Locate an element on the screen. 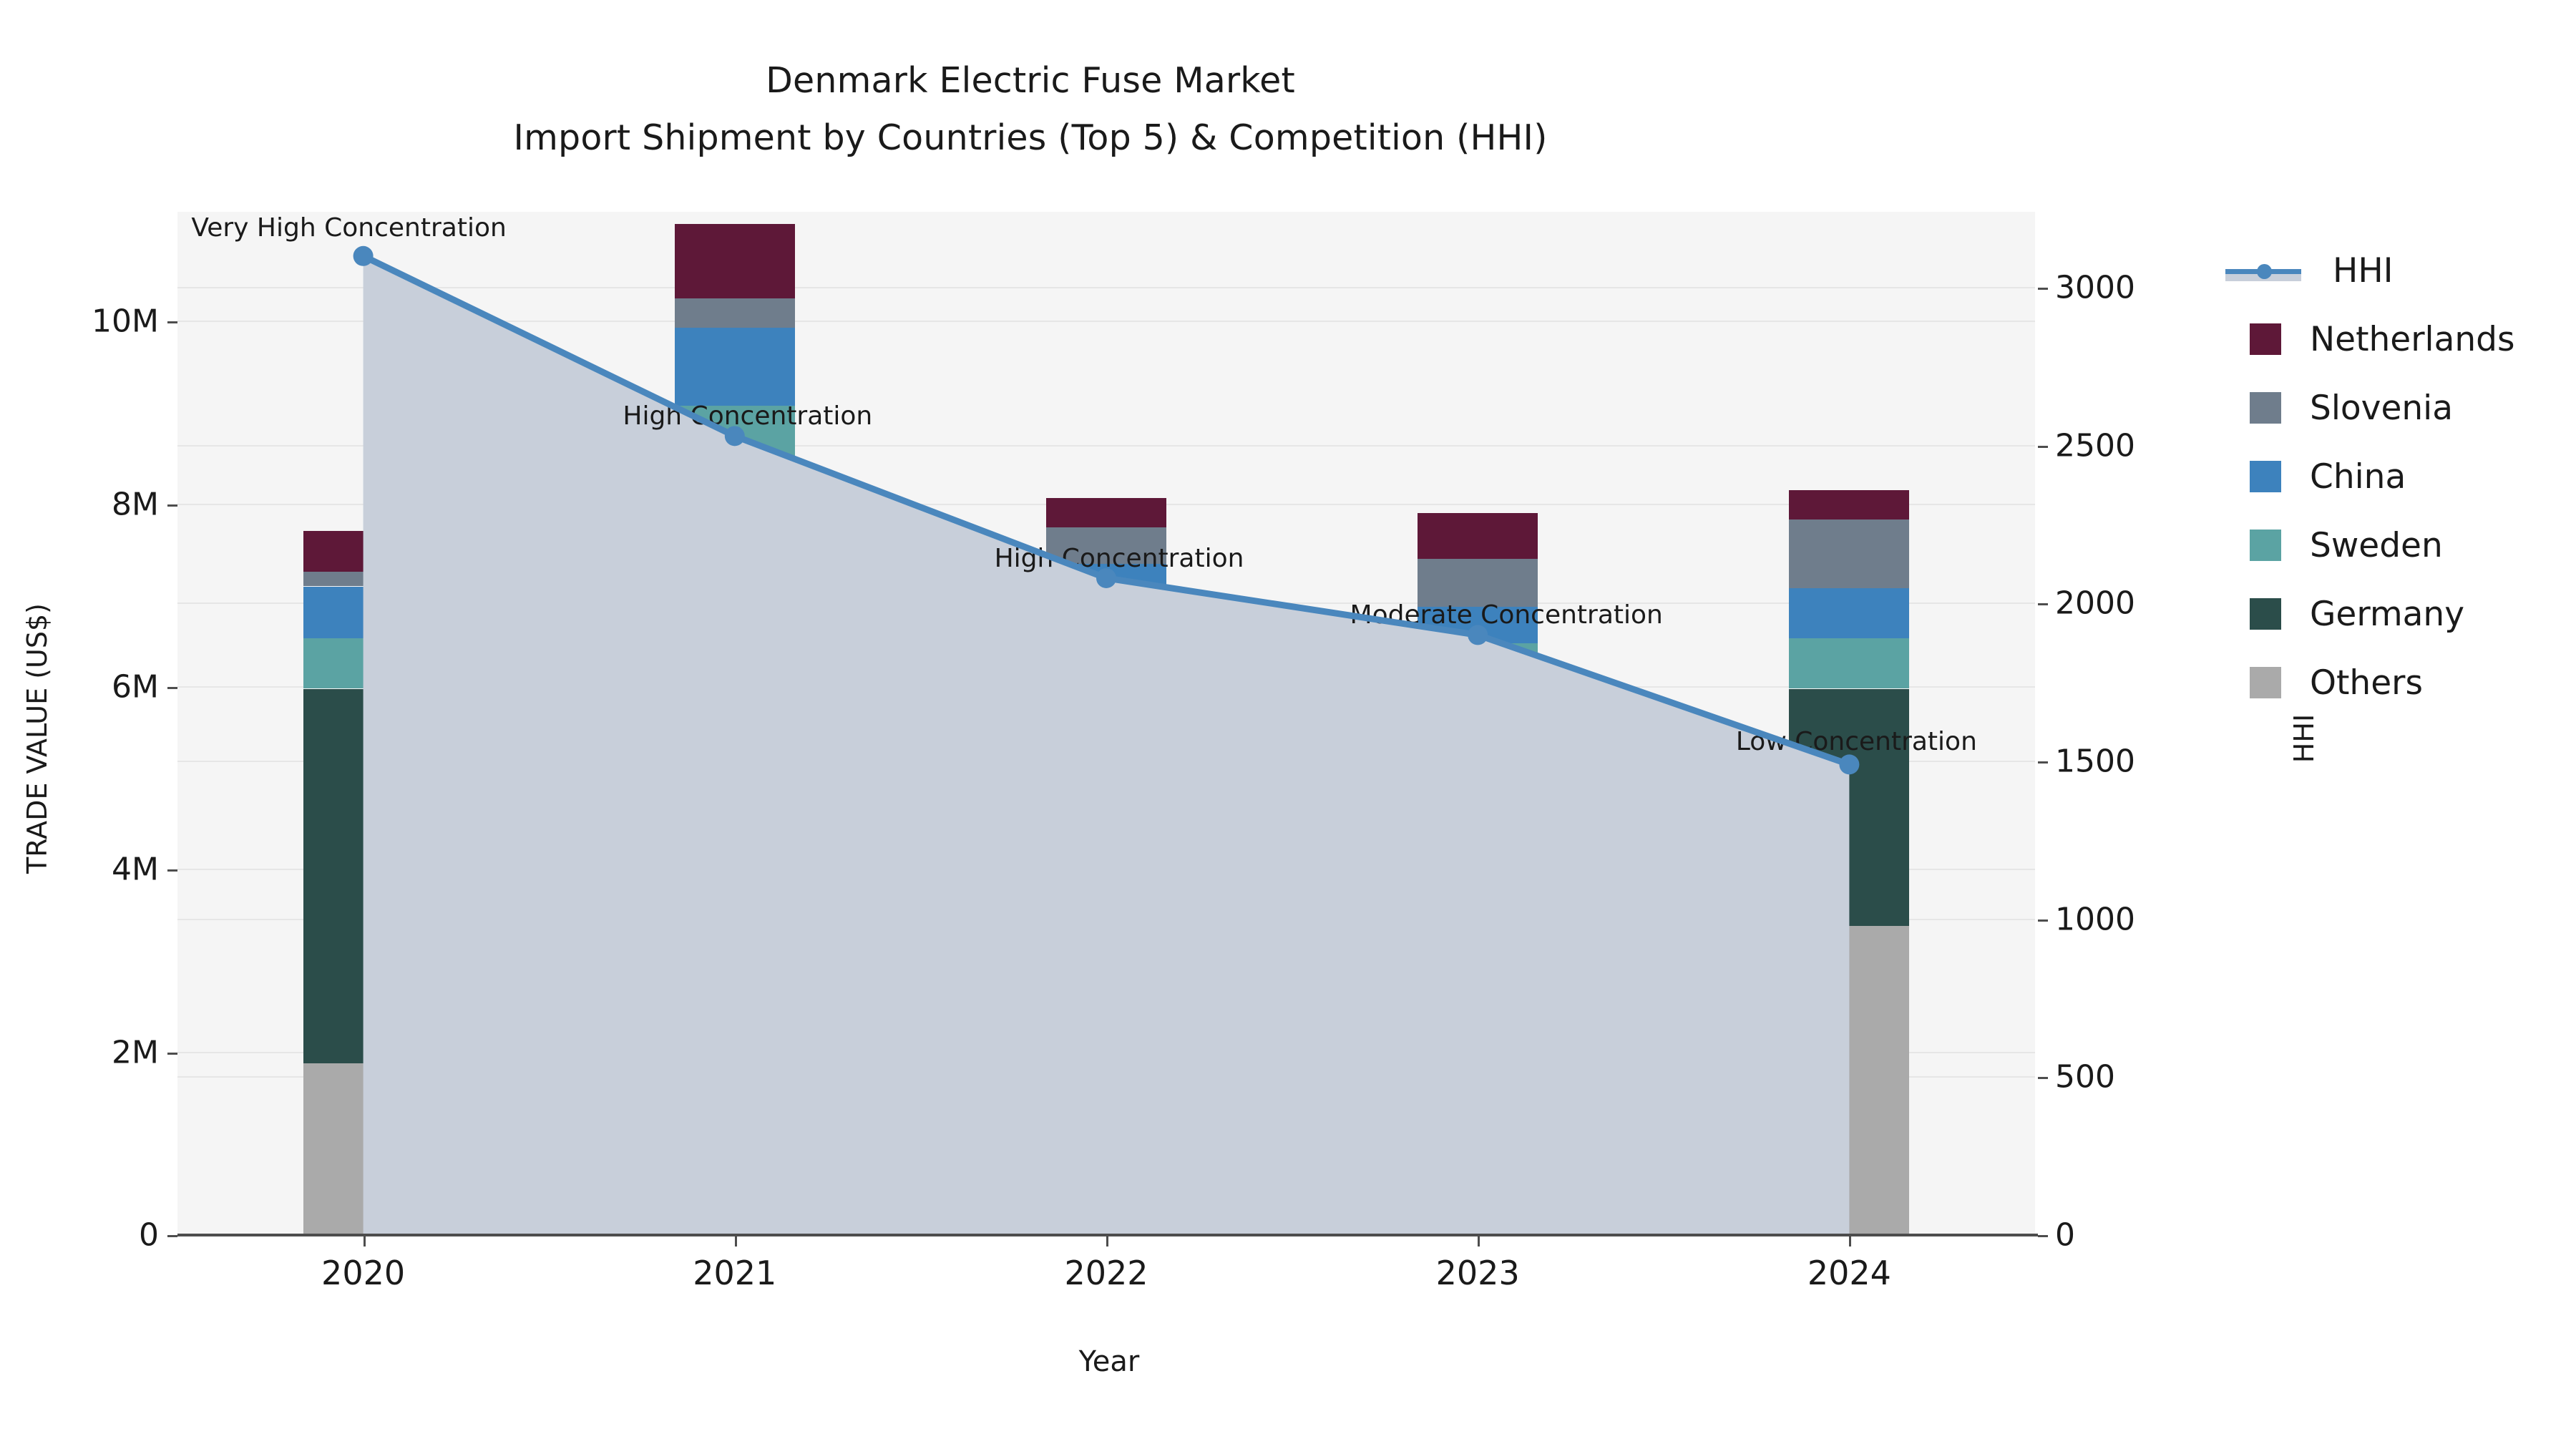 The image size is (2576, 1449). legend-label: Germany is located at coordinates (2387, 614).